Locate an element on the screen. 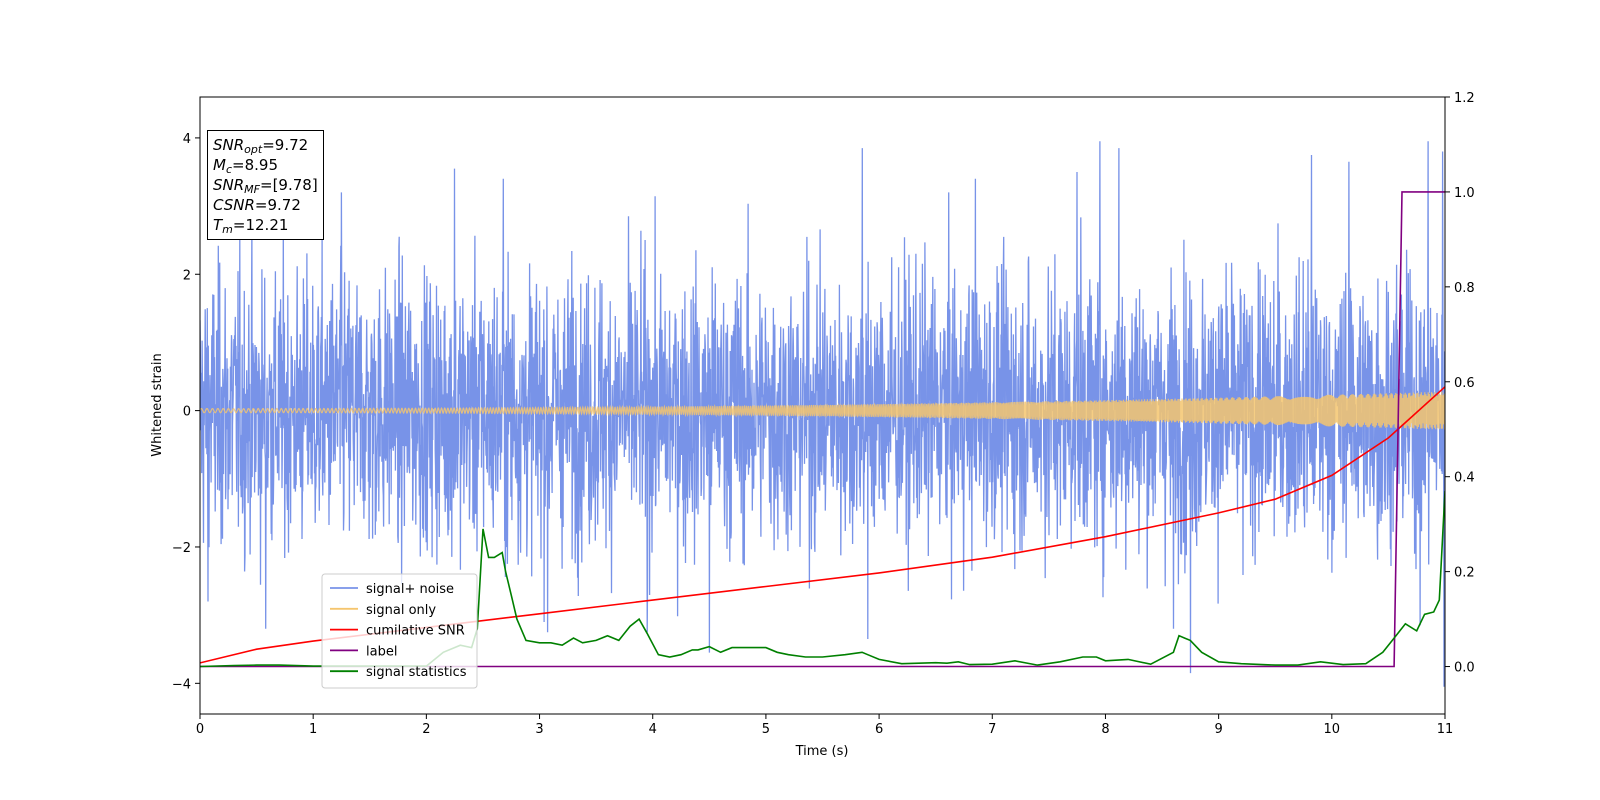 This screenshot has width=1600, height=800. legend-label: cumilative SNR is located at coordinates (415, 631).